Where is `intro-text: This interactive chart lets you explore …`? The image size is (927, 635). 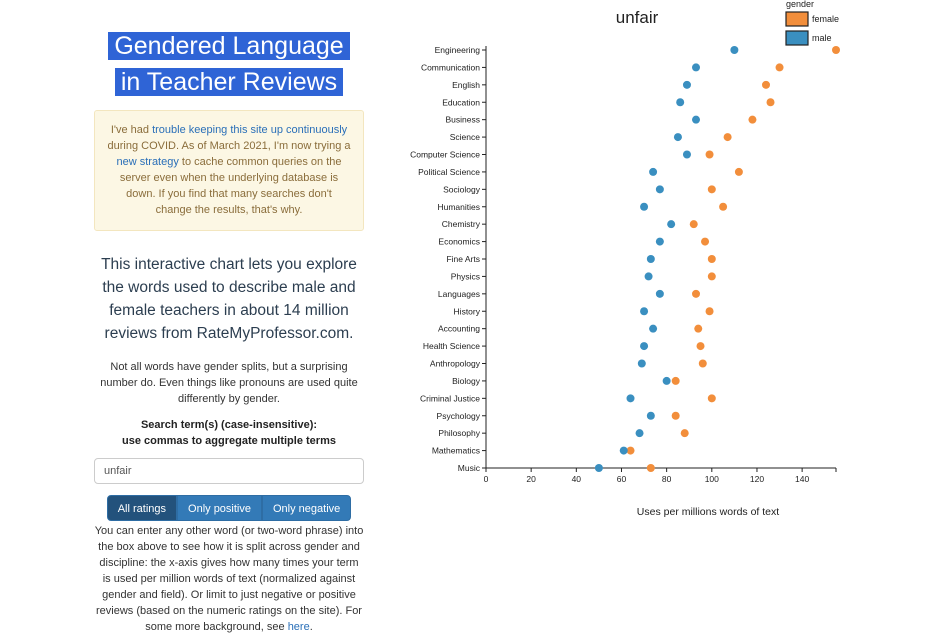 intro-text: This interactive chart lets you explore … is located at coordinates (229, 299).